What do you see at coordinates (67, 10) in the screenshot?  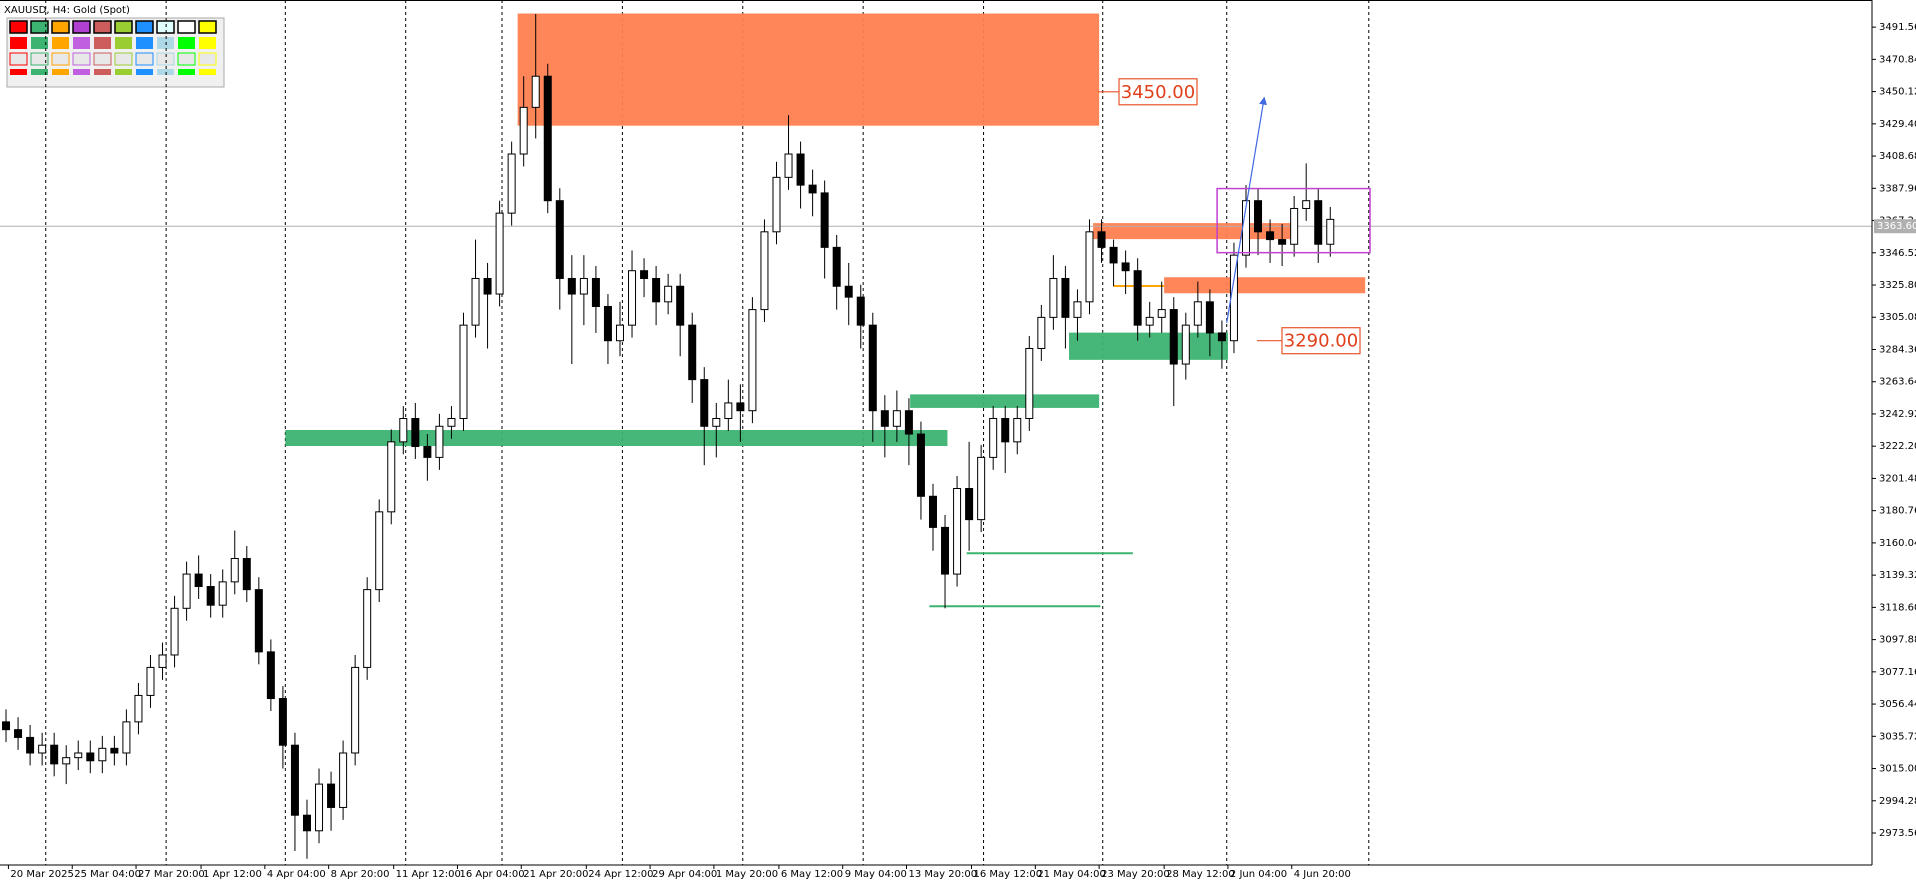 I see `chart-title: XAUUSD, H4: Gold (Spot)` at bounding box center [67, 10].